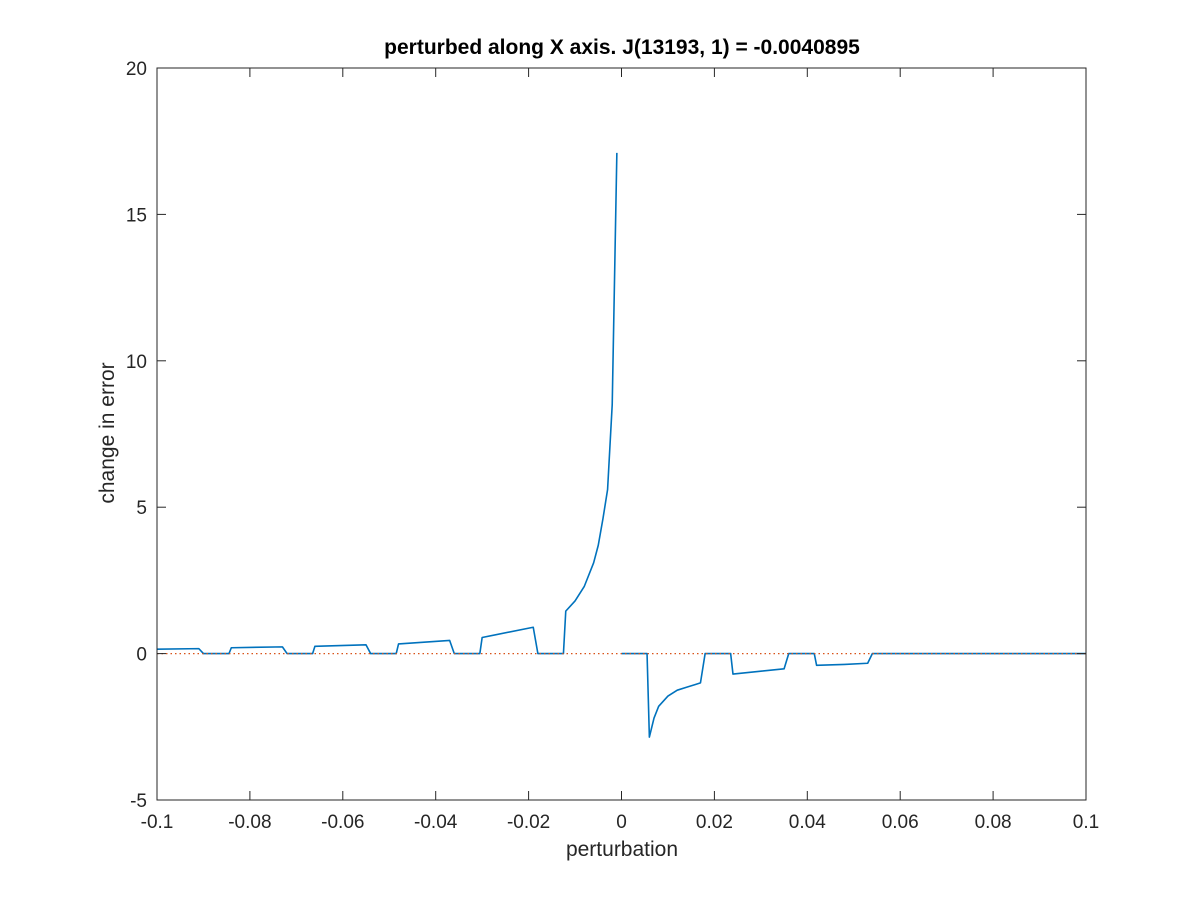  Describe the element at coordinates (621, 822) in the screenshot. I see `x-tick-label: 0` at that location.